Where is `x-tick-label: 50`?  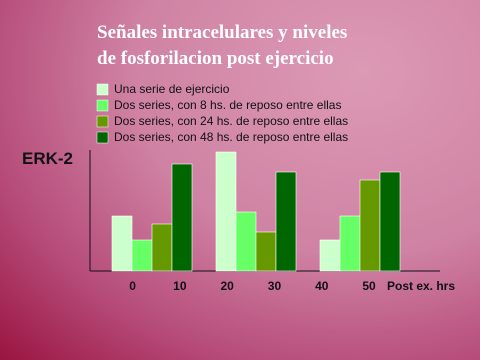
x-tick-label: 50 is located at coordinates (369, 286).